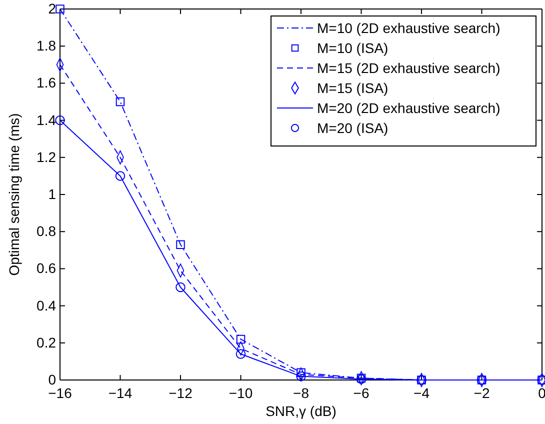  Describe the element at coordinates (408, 68) in the screenshot. I see `legend-label: M=15 (2D exhaustive search)` at that location.